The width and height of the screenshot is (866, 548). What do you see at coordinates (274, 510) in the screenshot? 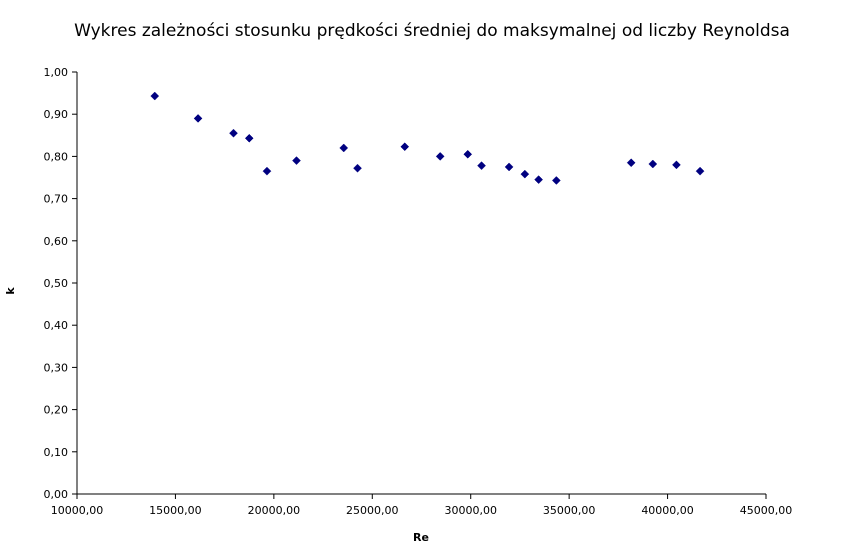
I see `x-tick-label: 20000,00` at bounding box center [274, 510].